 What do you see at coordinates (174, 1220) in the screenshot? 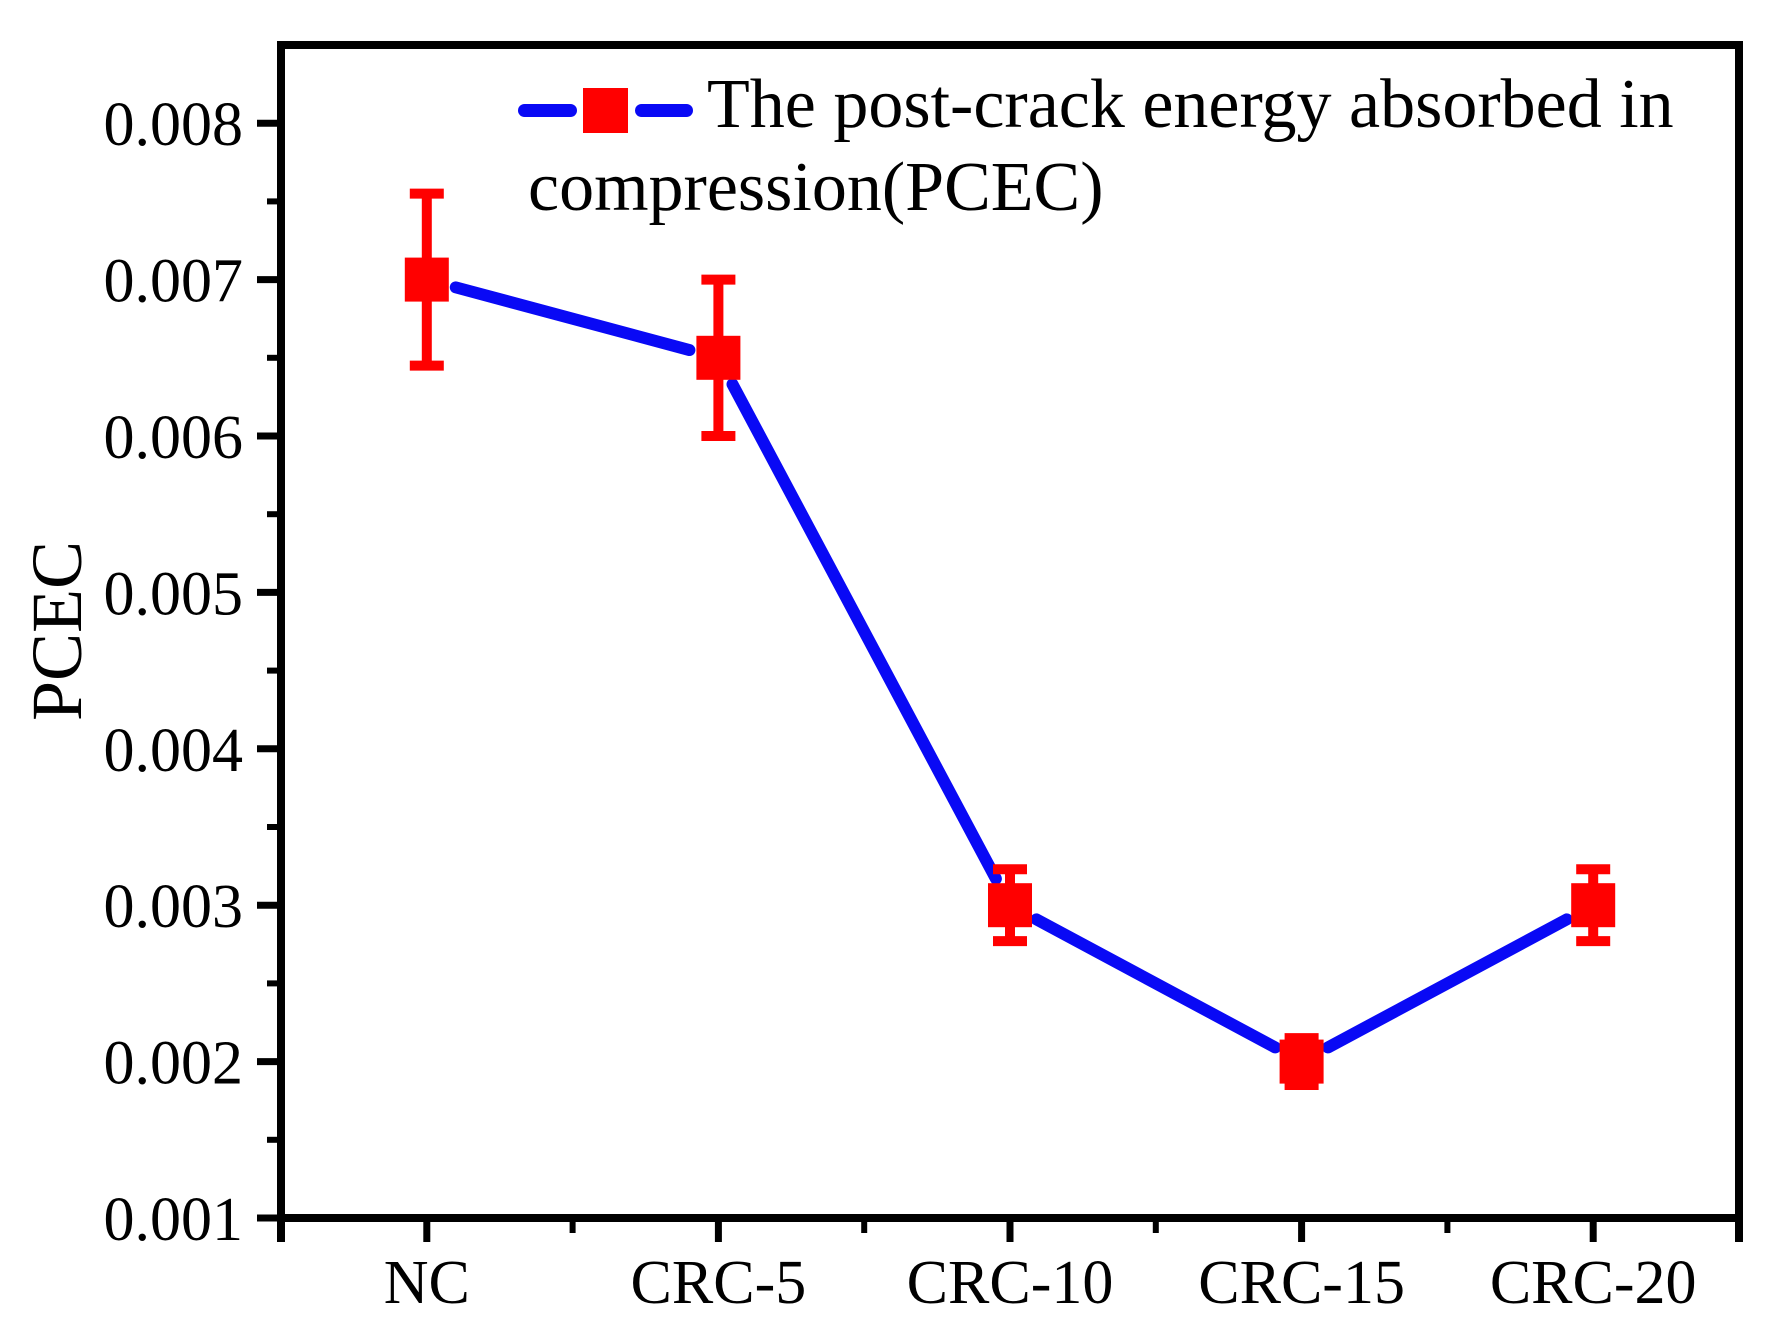
I see `y-tick-label: 0.001` at bounding box center [174, 1220].